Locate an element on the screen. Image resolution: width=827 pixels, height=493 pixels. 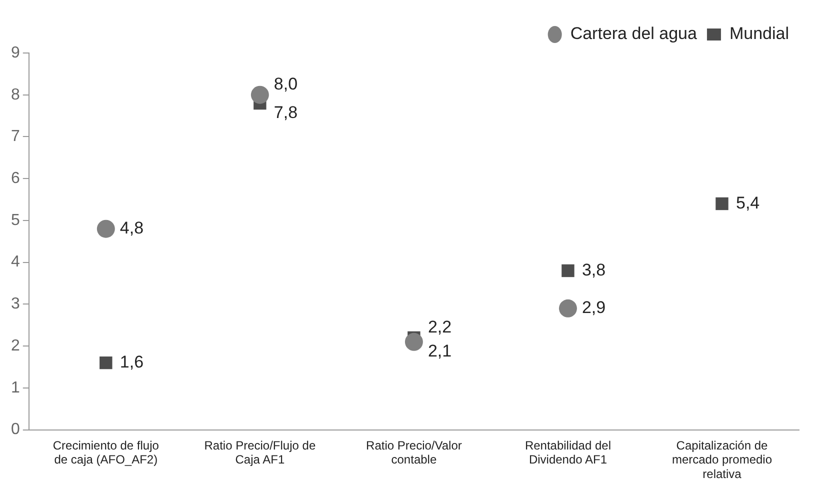
y-tick-label: 3 is located at coordinates (15, 304).